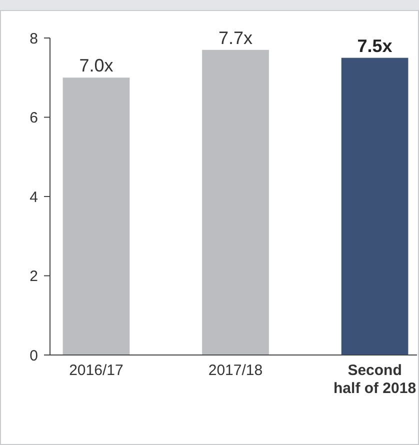 This screenshot has width=419, height=445. What do you see at coordinates (235, 370) in the screenshot?
I see `x-tick-label: 2017/18` at bounding box center [235, 370].